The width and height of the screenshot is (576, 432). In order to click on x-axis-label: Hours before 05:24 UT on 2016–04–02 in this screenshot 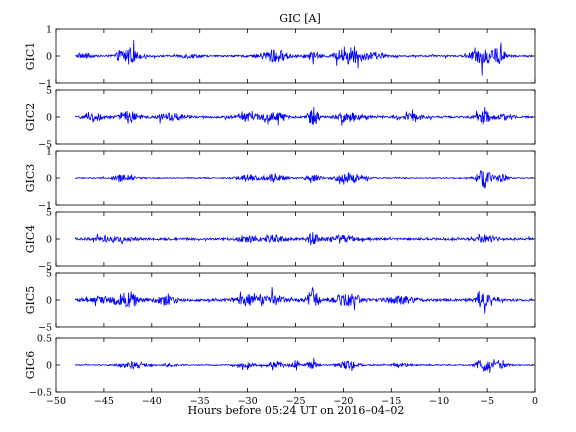, I will do `click(296, 410)`.